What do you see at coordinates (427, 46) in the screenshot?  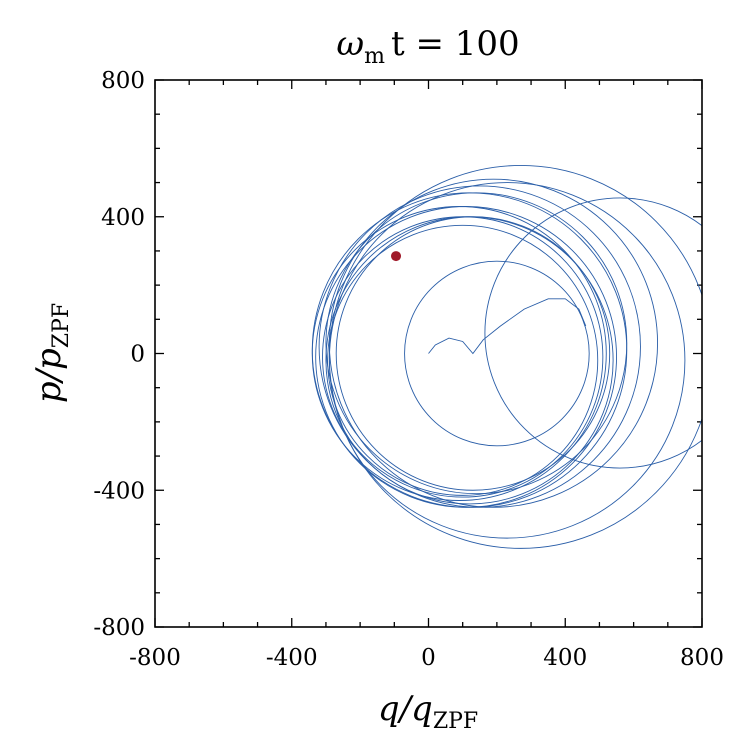 I see `chart-title: ωm t = 100` at bounding box center [427, 46].